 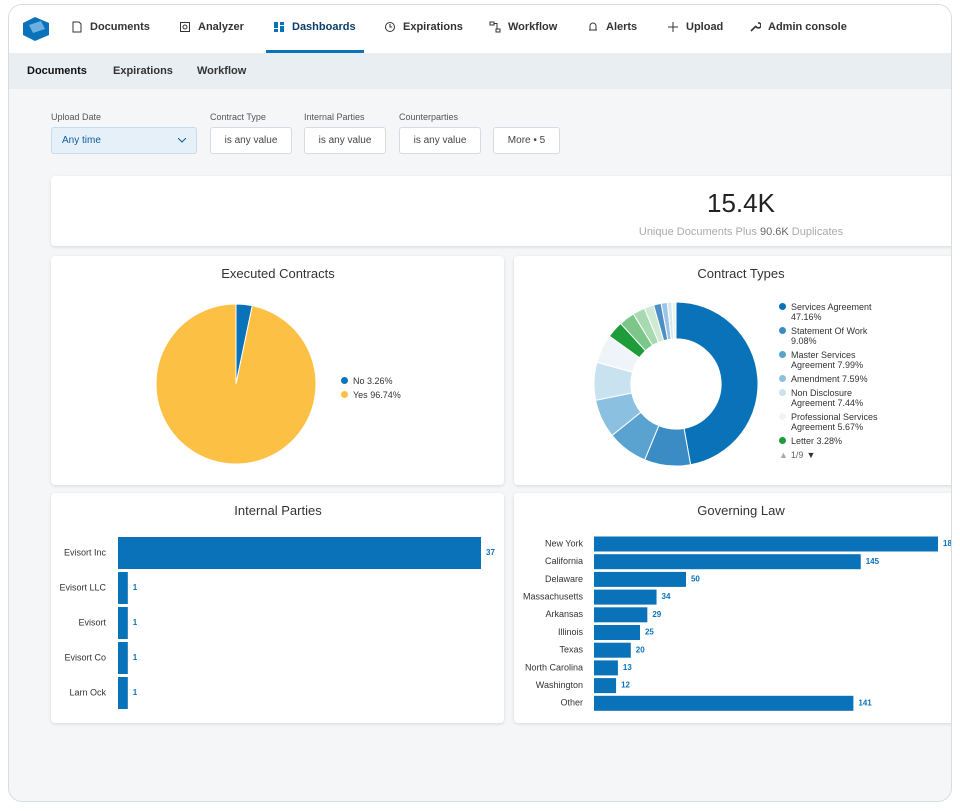 What do you see at coordinates (674, 320) in the screenshot?
I see `pie-slice` at bounding box center [674, 320].